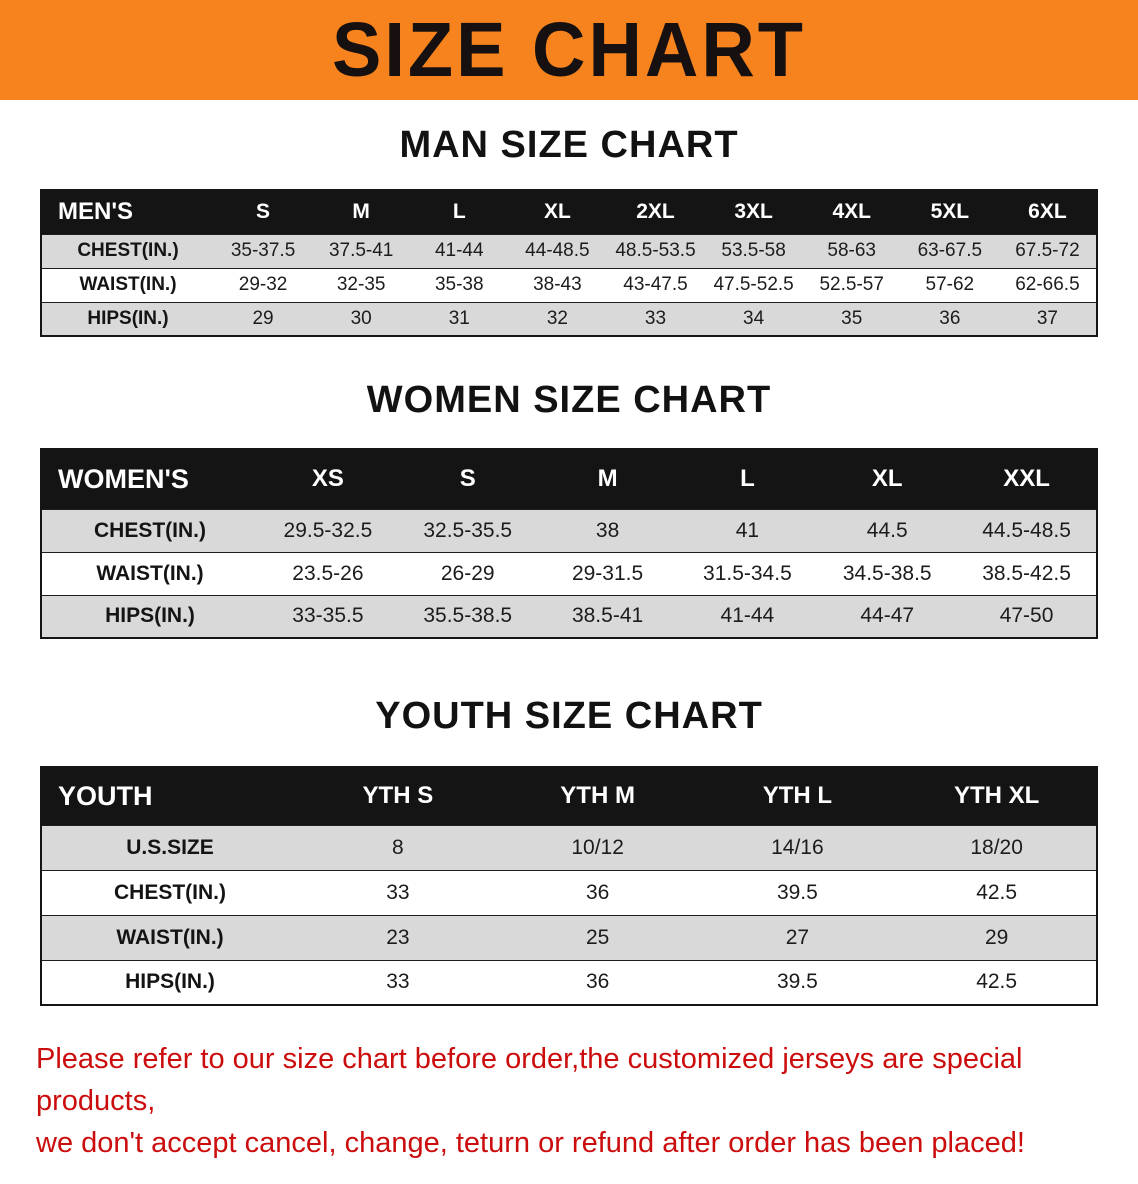 This screenshot has width=1138, height=1184. What do you see at coordinates (569, 479) in the screenshot?
I see `table-header-row: WOMEN'S XS S M L XL XXL` at bounding box center [569, 479].